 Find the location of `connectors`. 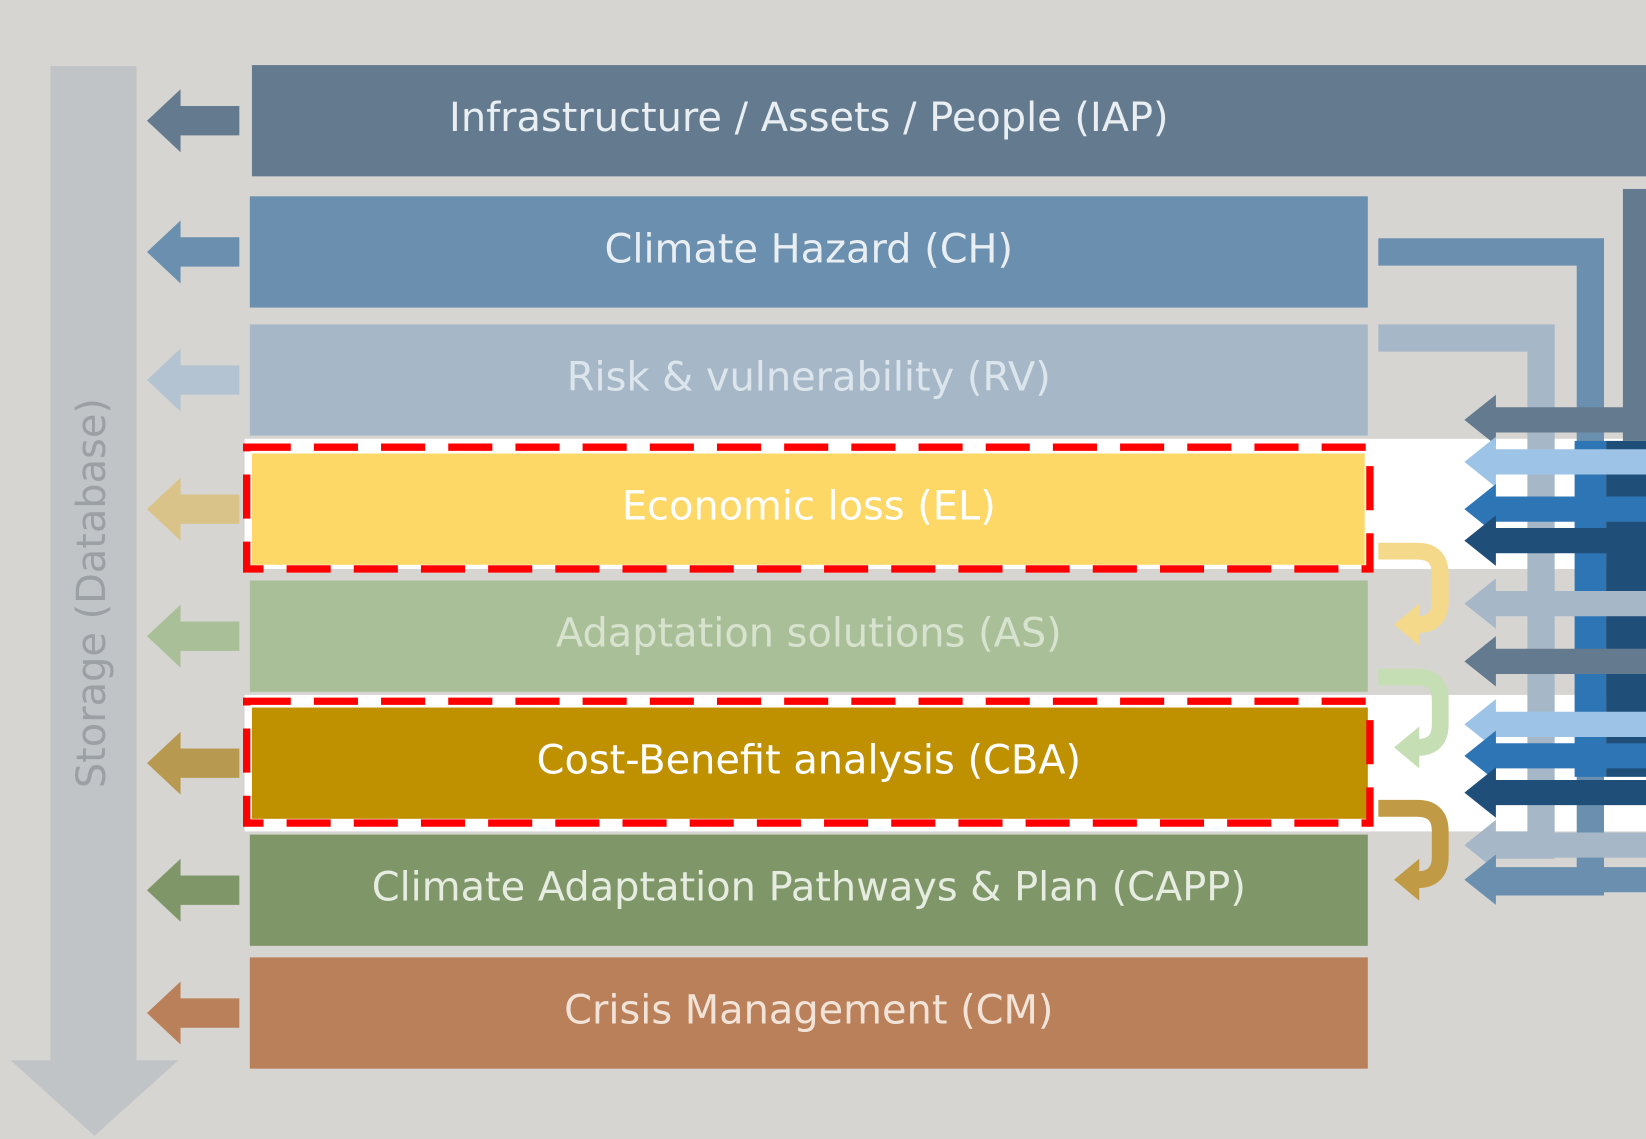

connectors is located at coordinates (1512, 546).